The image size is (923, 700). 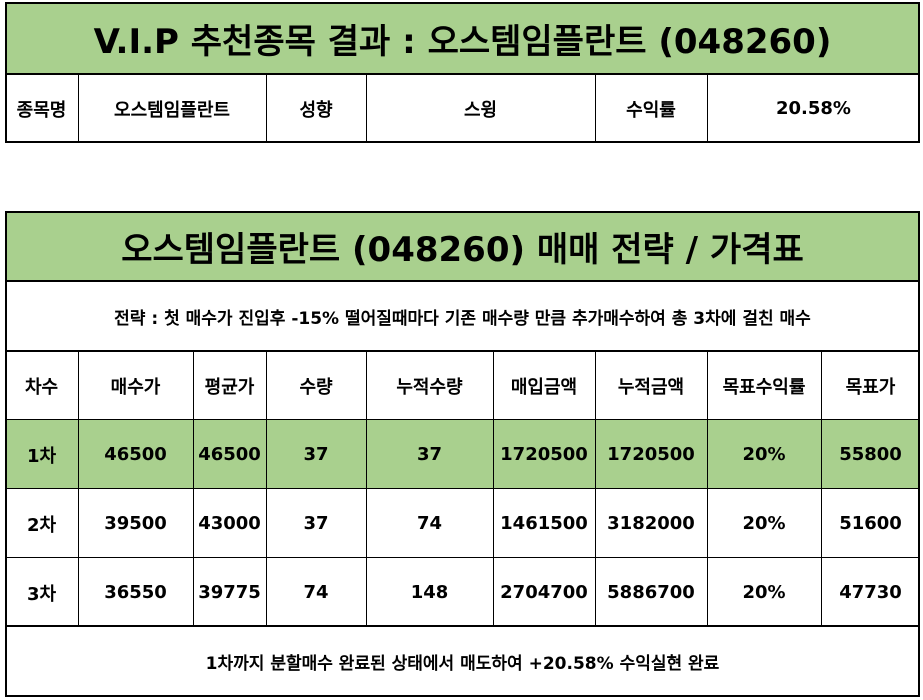 What do you see at coordinates (544, 454) in the screenshot?
I see `cell-buy-amount: 1720500` at bounding box center [544, 454].